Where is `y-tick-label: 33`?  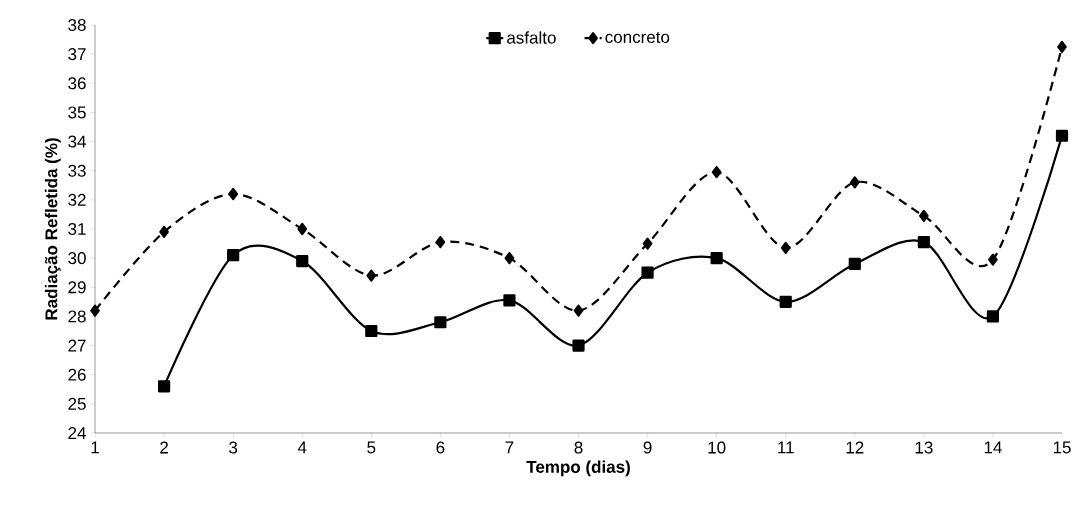
y-tick-label: 33 is located at coordinates (77, 170).